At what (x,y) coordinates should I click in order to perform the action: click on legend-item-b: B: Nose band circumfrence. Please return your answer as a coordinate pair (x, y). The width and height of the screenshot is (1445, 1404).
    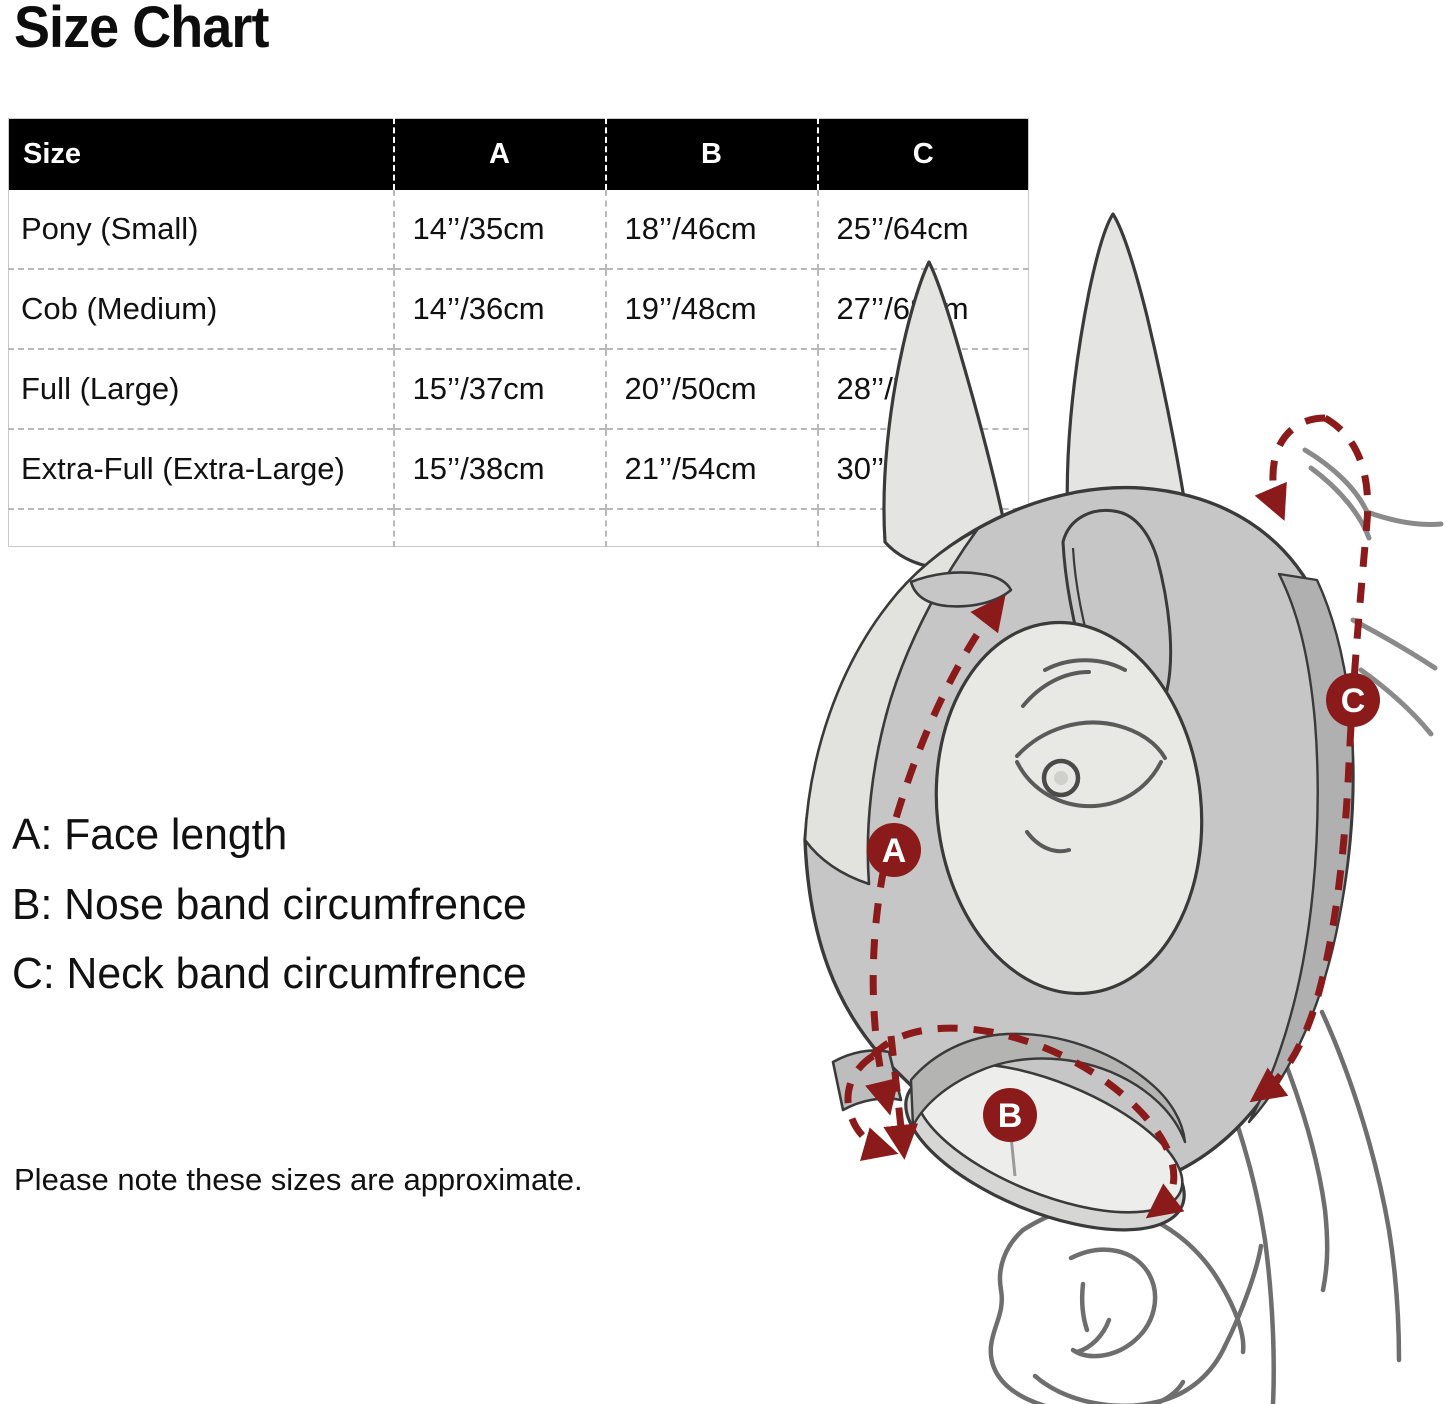
    Looking at the image, I should click on (269, 904).